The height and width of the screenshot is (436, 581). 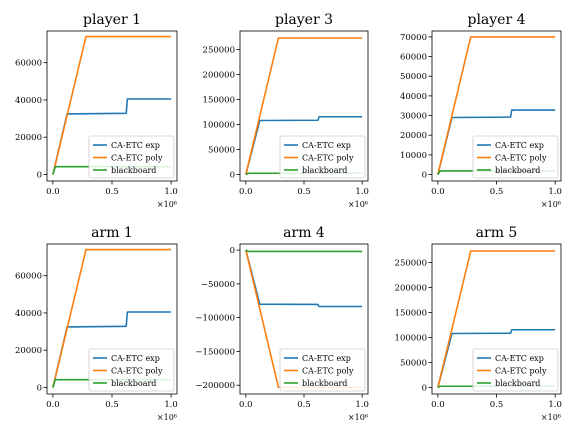 I want to click on y-tick-label: 70000, so click(x=413, y=38).